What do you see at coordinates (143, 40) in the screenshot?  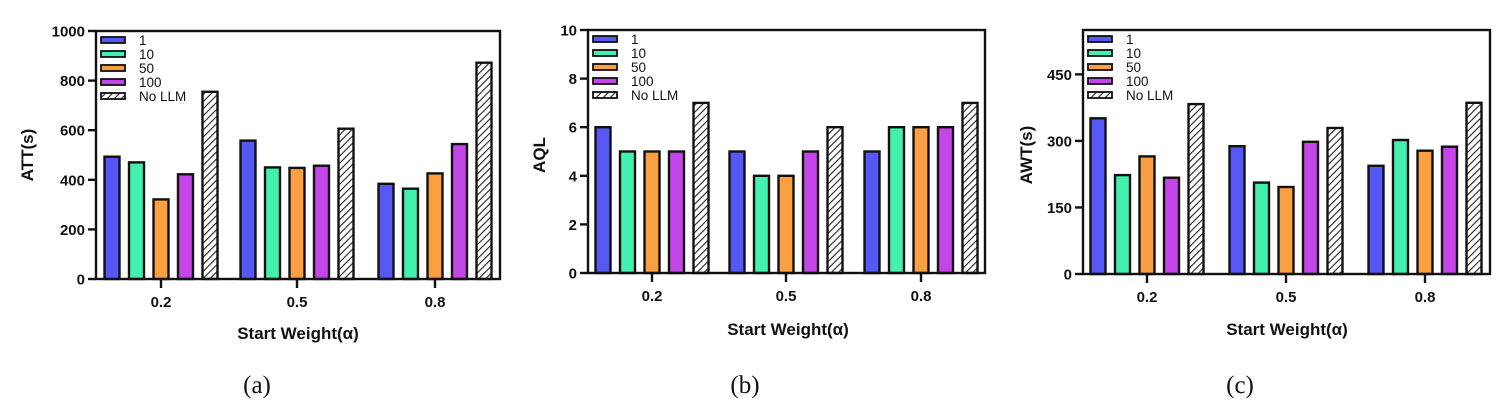 I see `legend-label: 1` at bounding box center [143, 40].